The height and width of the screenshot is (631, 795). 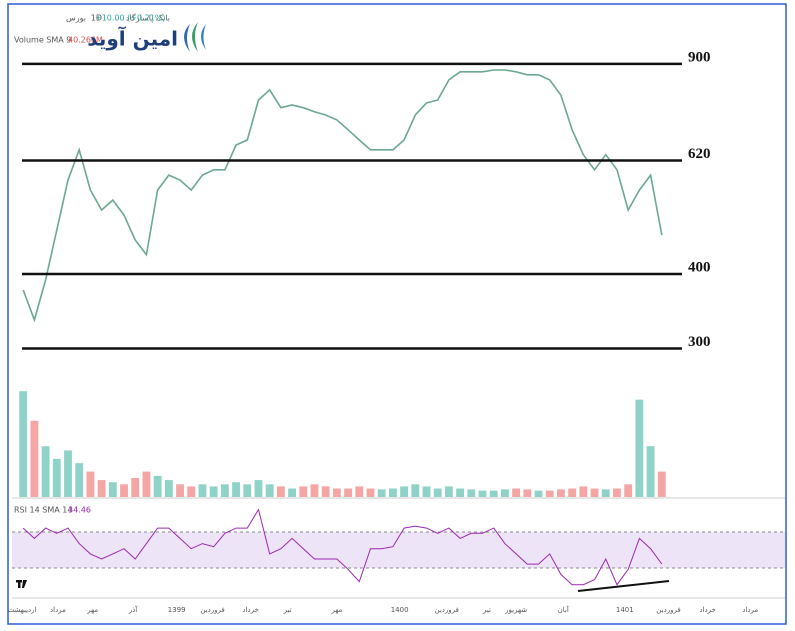 What do you see at coordinates (42, 40) in the screenshot?
I see `volume-title: Volume SMA 9` at bounding box center [42, 40].